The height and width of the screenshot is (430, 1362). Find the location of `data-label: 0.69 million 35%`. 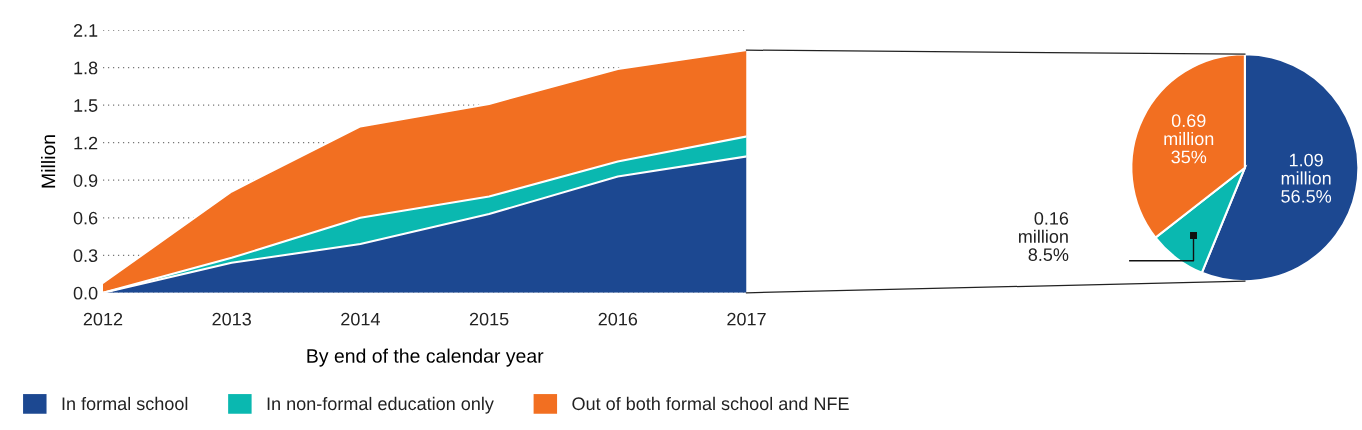

data-label: 0.69 million 35% is located at coordinates (1189, 139).